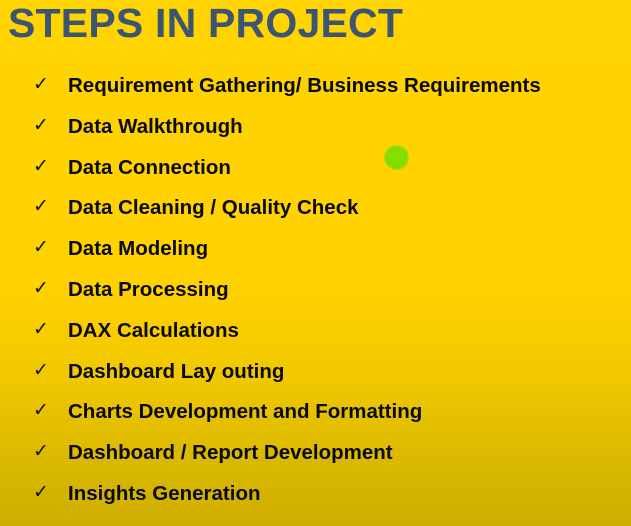  What do you see at coordinates (164, 493) in the screenshot?
I see `step-label: Insights Generation` at bounding box center [164, 493].